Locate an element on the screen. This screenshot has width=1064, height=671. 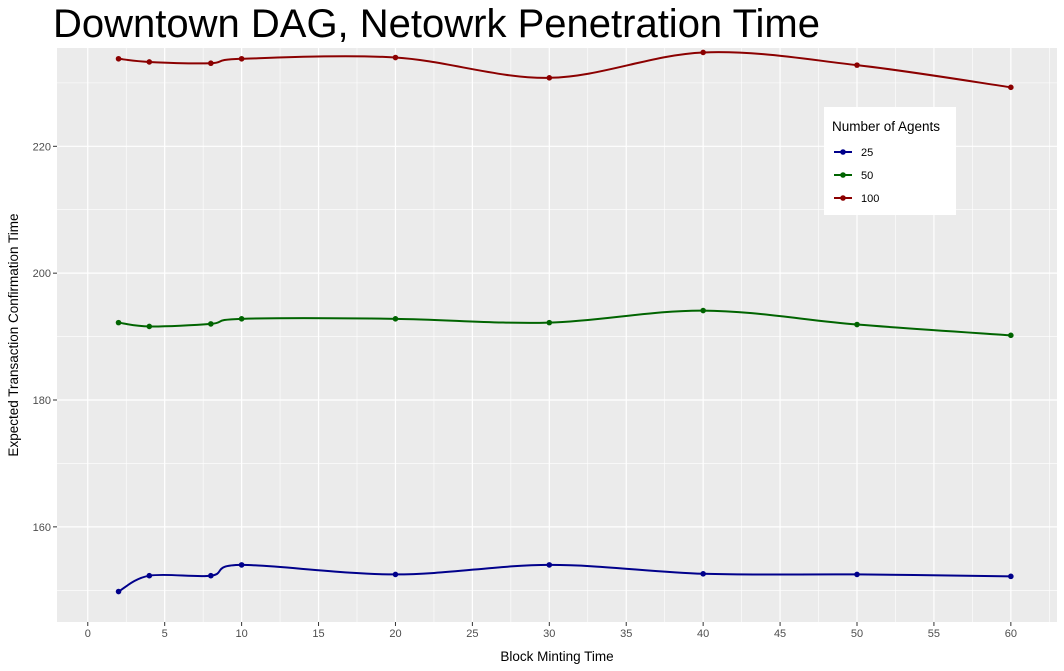
legend-title: Number of Agents is located at coordinates (886, 126).